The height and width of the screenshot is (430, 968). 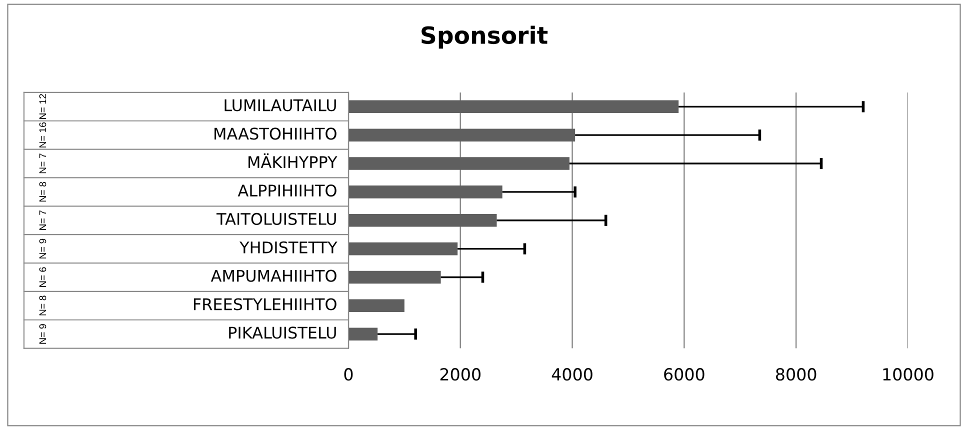 I want to click on chart-title: Sponsorit, so click(x=485, y=37).